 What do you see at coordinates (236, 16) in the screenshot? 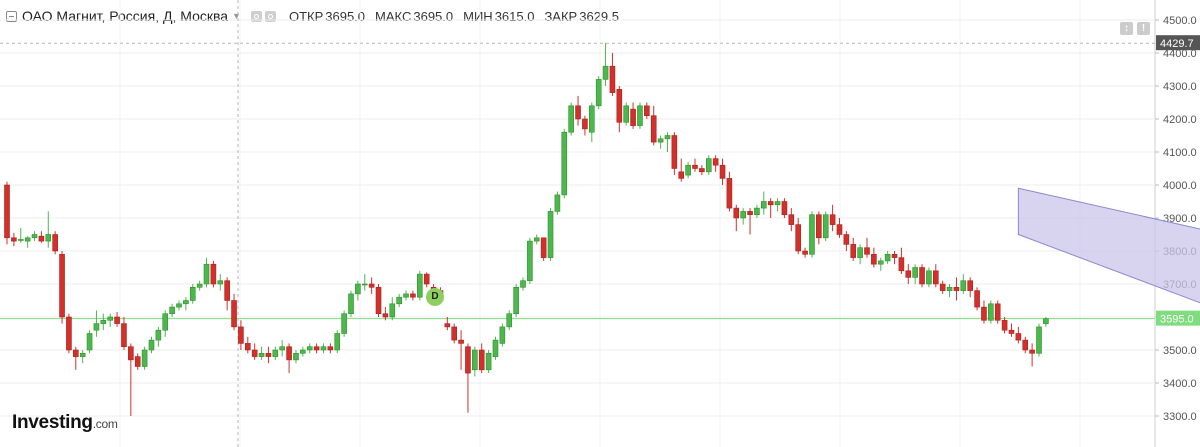
I see `chevron-down-icon: ▼` at bounding box center [236, 16].